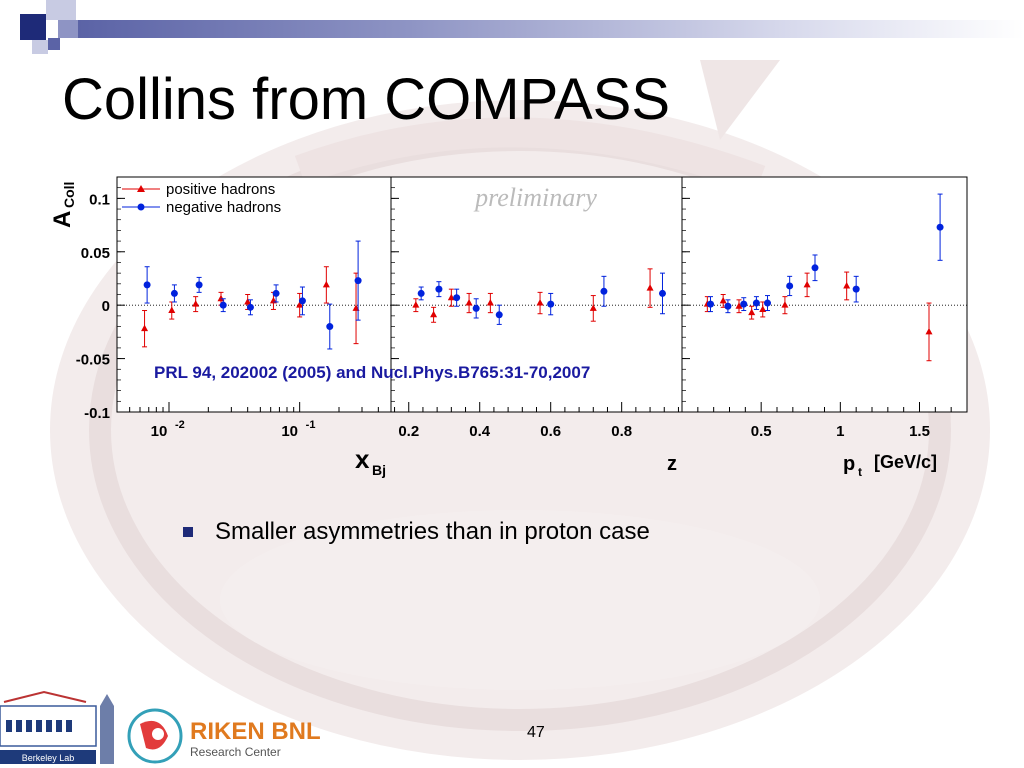 The width and height of the screenshot is (1024, 768). What do you see at coordinates (106, 306) in the screenshot?
I see `y-tick-label: 0` at bounding box center [106, 306].